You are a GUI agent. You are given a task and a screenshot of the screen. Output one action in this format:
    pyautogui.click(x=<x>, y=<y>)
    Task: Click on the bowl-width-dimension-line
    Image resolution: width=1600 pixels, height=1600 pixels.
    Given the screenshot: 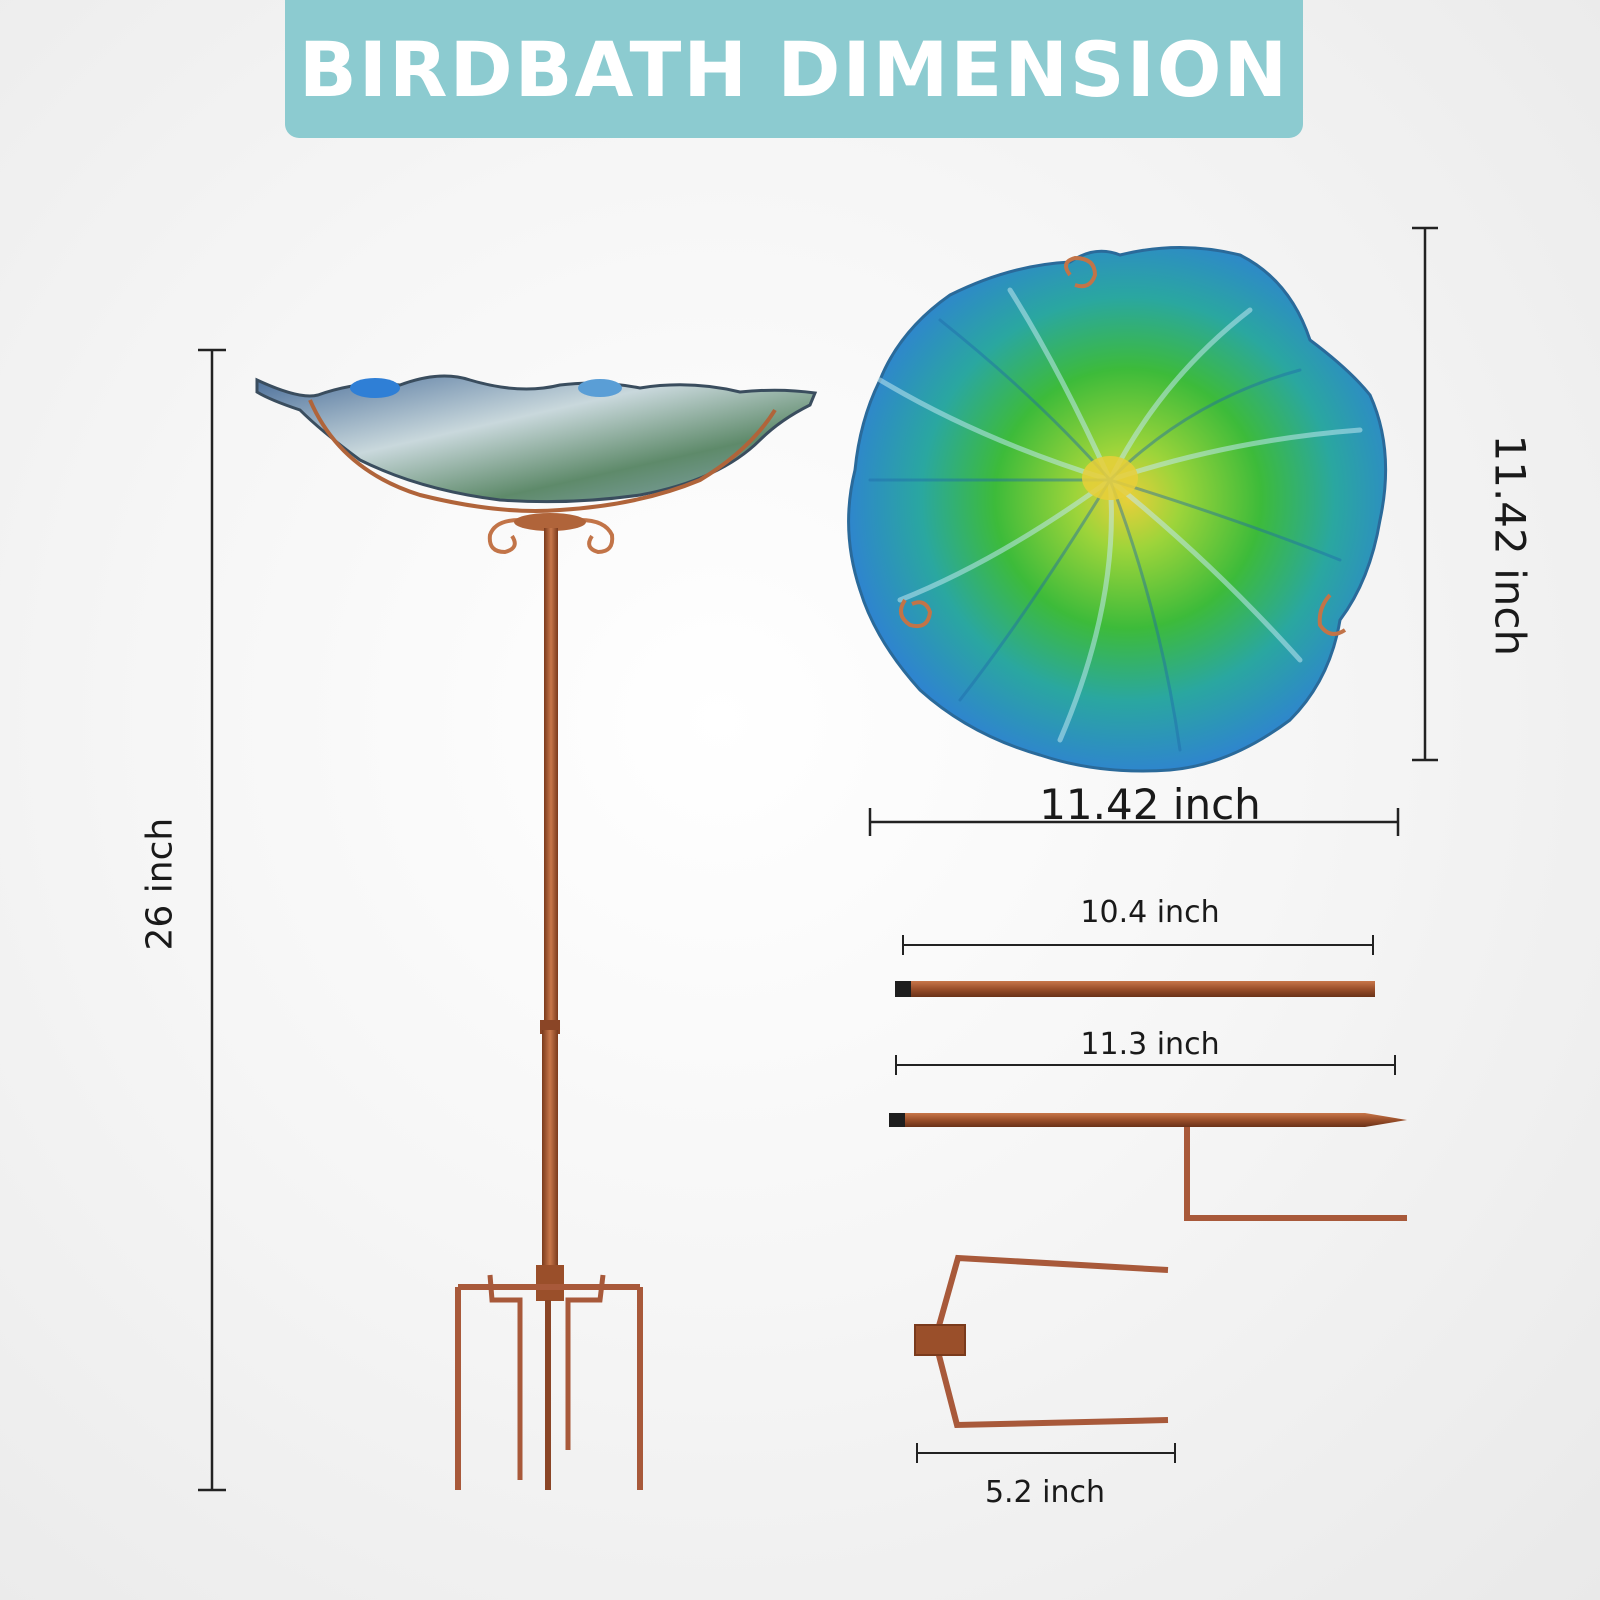 What is the action you would take?
    pyautogui.click(x=1134, y=822)
    